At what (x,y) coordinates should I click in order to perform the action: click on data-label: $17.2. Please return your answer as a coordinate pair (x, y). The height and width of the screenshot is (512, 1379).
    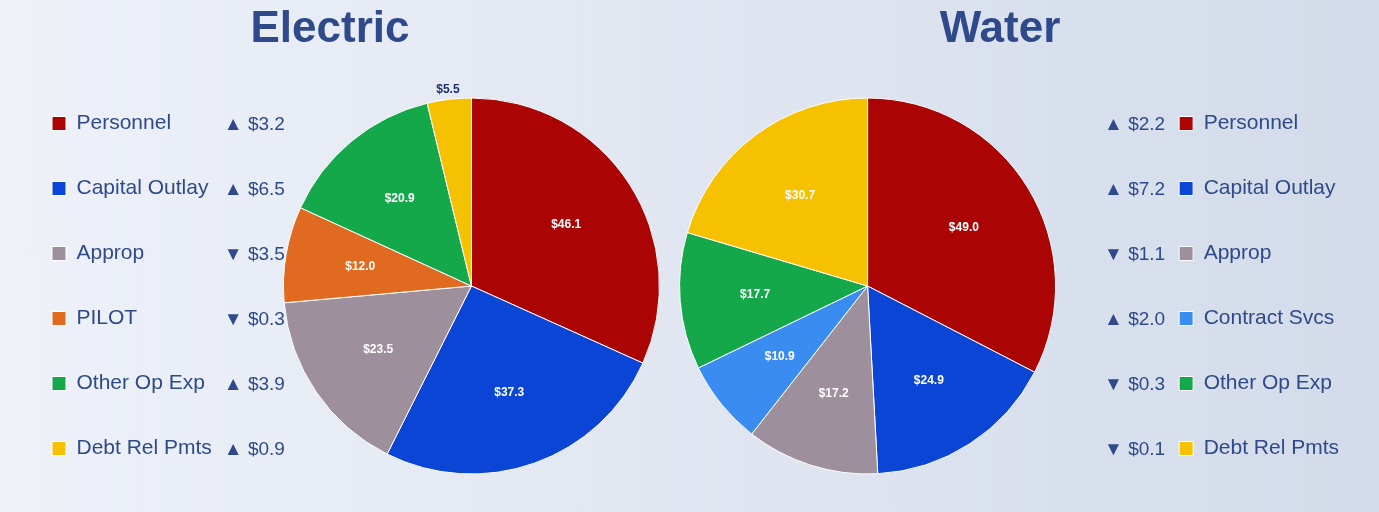
    Looking at the image, I should click on (834, 392).